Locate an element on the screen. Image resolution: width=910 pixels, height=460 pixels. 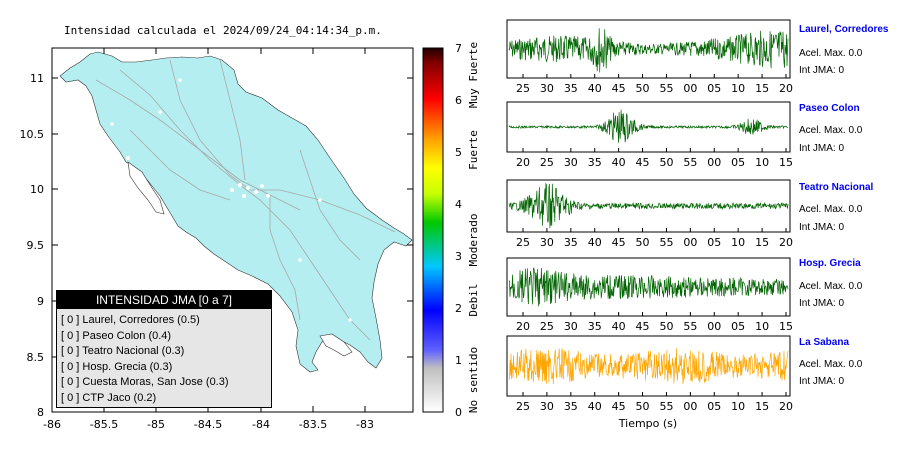
station-name-hosp-grecia: Hosp. Grecia is located at coordinates (830, 263).